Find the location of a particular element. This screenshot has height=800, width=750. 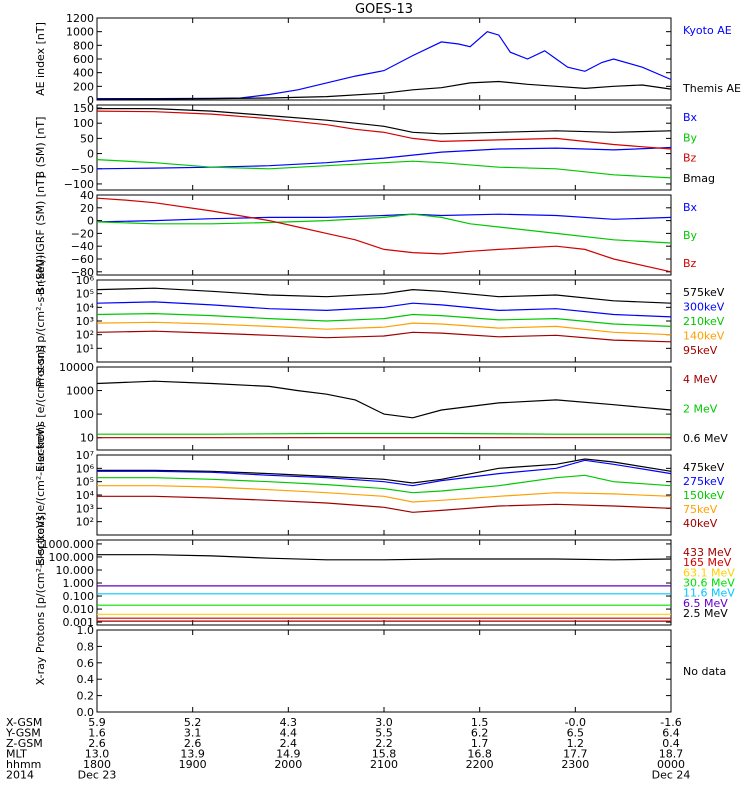

x-axis-tick-value: 3.0 is located at coordinates (384, 722).